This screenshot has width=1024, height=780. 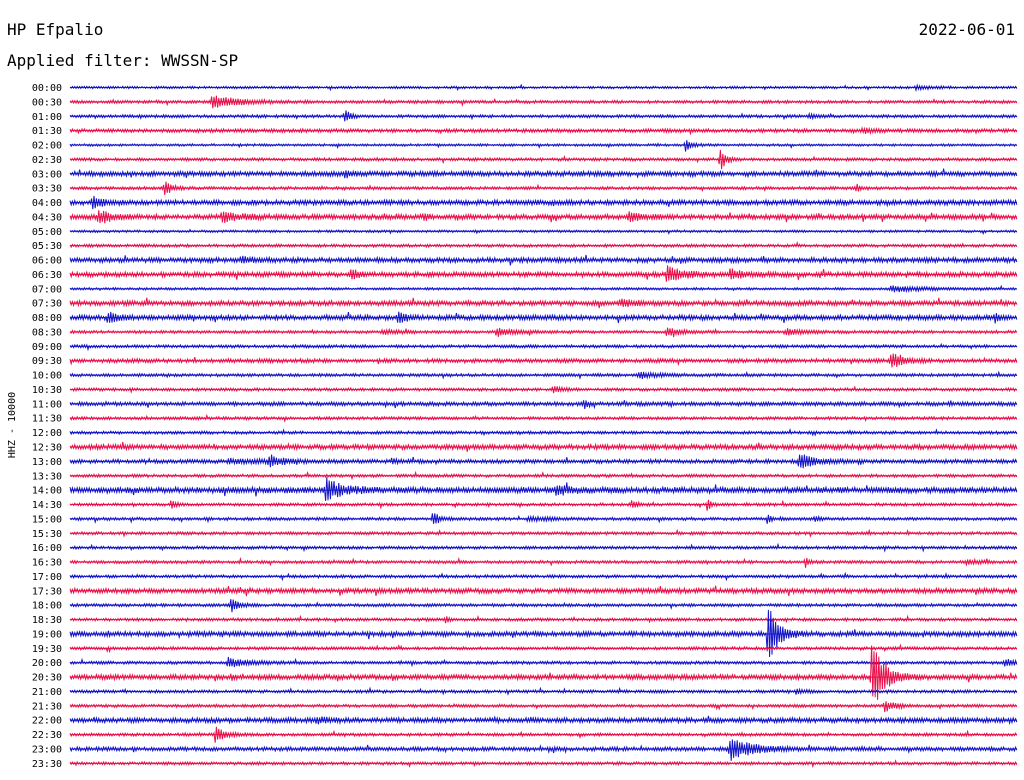 I want to click on tick-label: 00:30, so click(x=47, y=102).